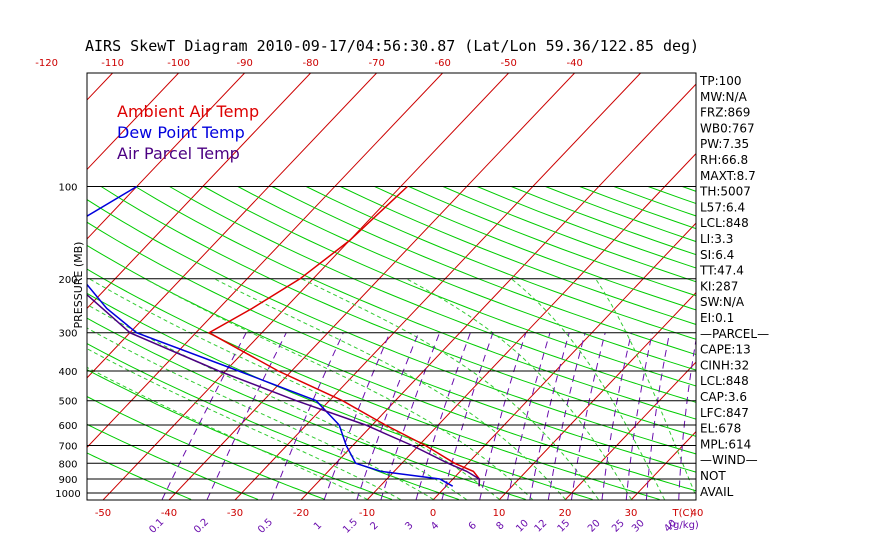  What do you see at coordinates (725, 113) in the screenshot?
I see `stability-index: FRZ:869` at bounding box center [725, 113].